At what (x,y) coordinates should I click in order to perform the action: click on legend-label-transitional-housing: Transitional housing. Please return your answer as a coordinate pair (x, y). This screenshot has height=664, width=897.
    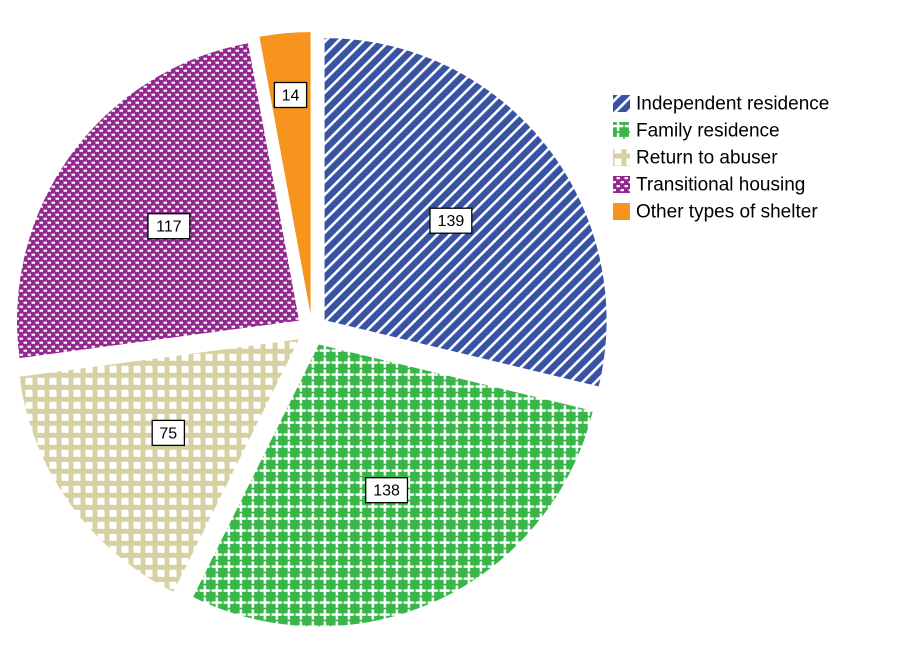
    Looking at the image, I should click on (720, 185).